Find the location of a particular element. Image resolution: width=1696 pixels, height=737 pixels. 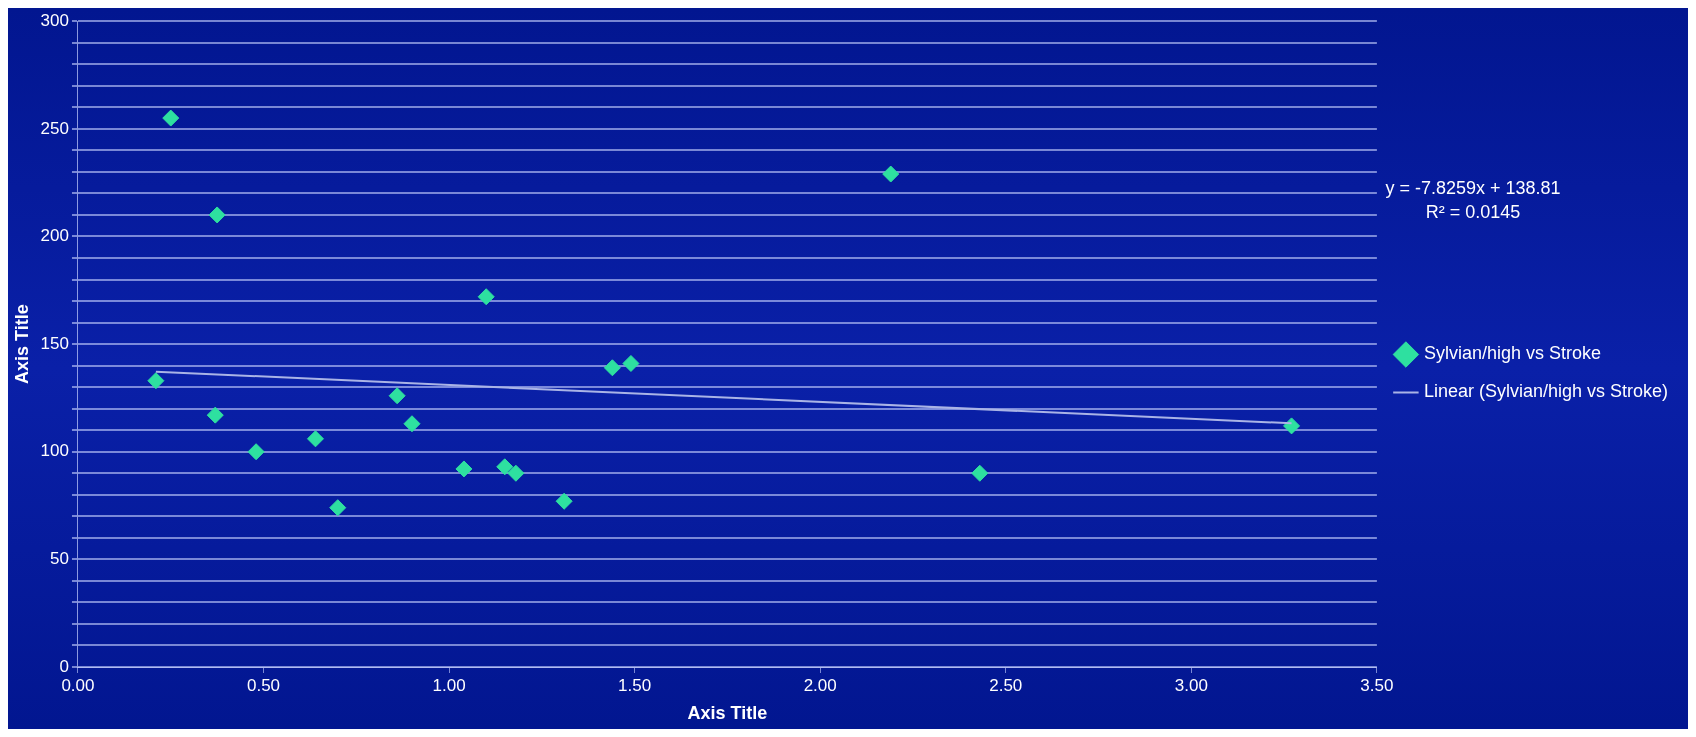

text: R² = 0.0145 is located at coordinates (1473, 212).